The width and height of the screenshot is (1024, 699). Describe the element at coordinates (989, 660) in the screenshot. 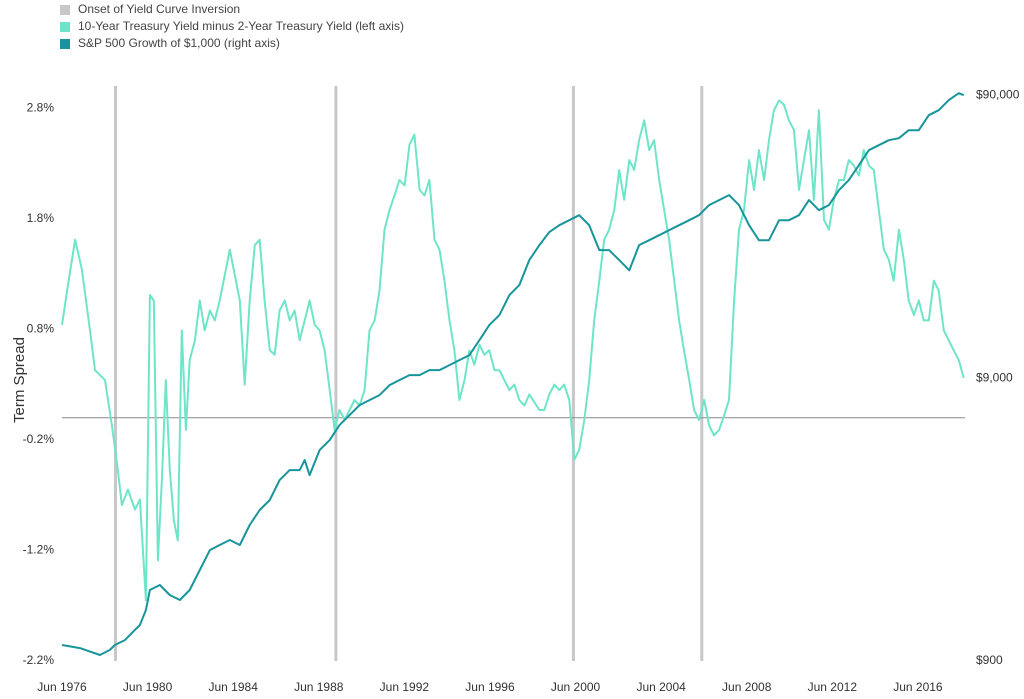

I see `y2-tick-label: $900` at that location.